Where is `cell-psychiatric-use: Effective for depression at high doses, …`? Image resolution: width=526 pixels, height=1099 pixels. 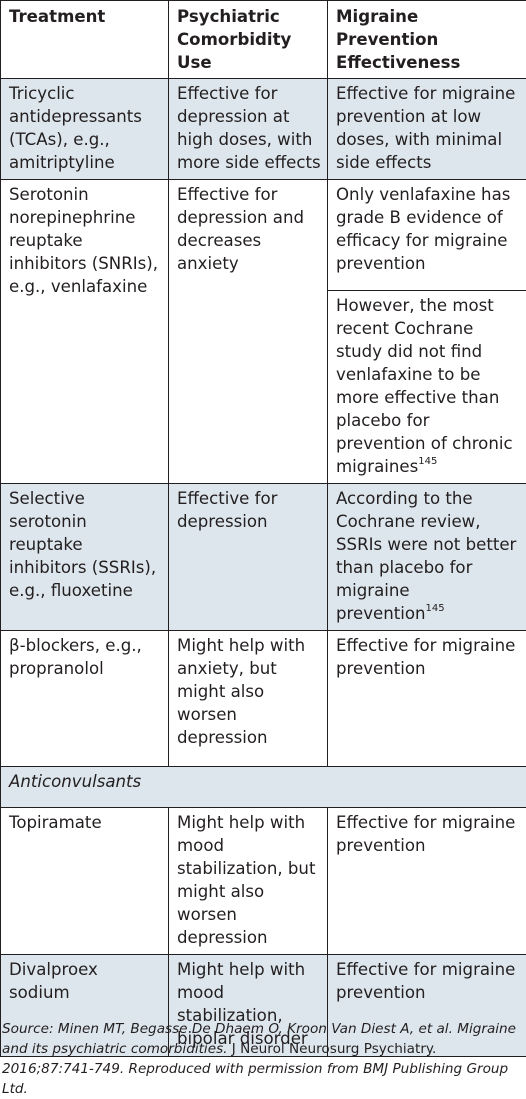 cell-psychiatric-use: Effective for depression at high doses, … is located at coordinates (248, 129).